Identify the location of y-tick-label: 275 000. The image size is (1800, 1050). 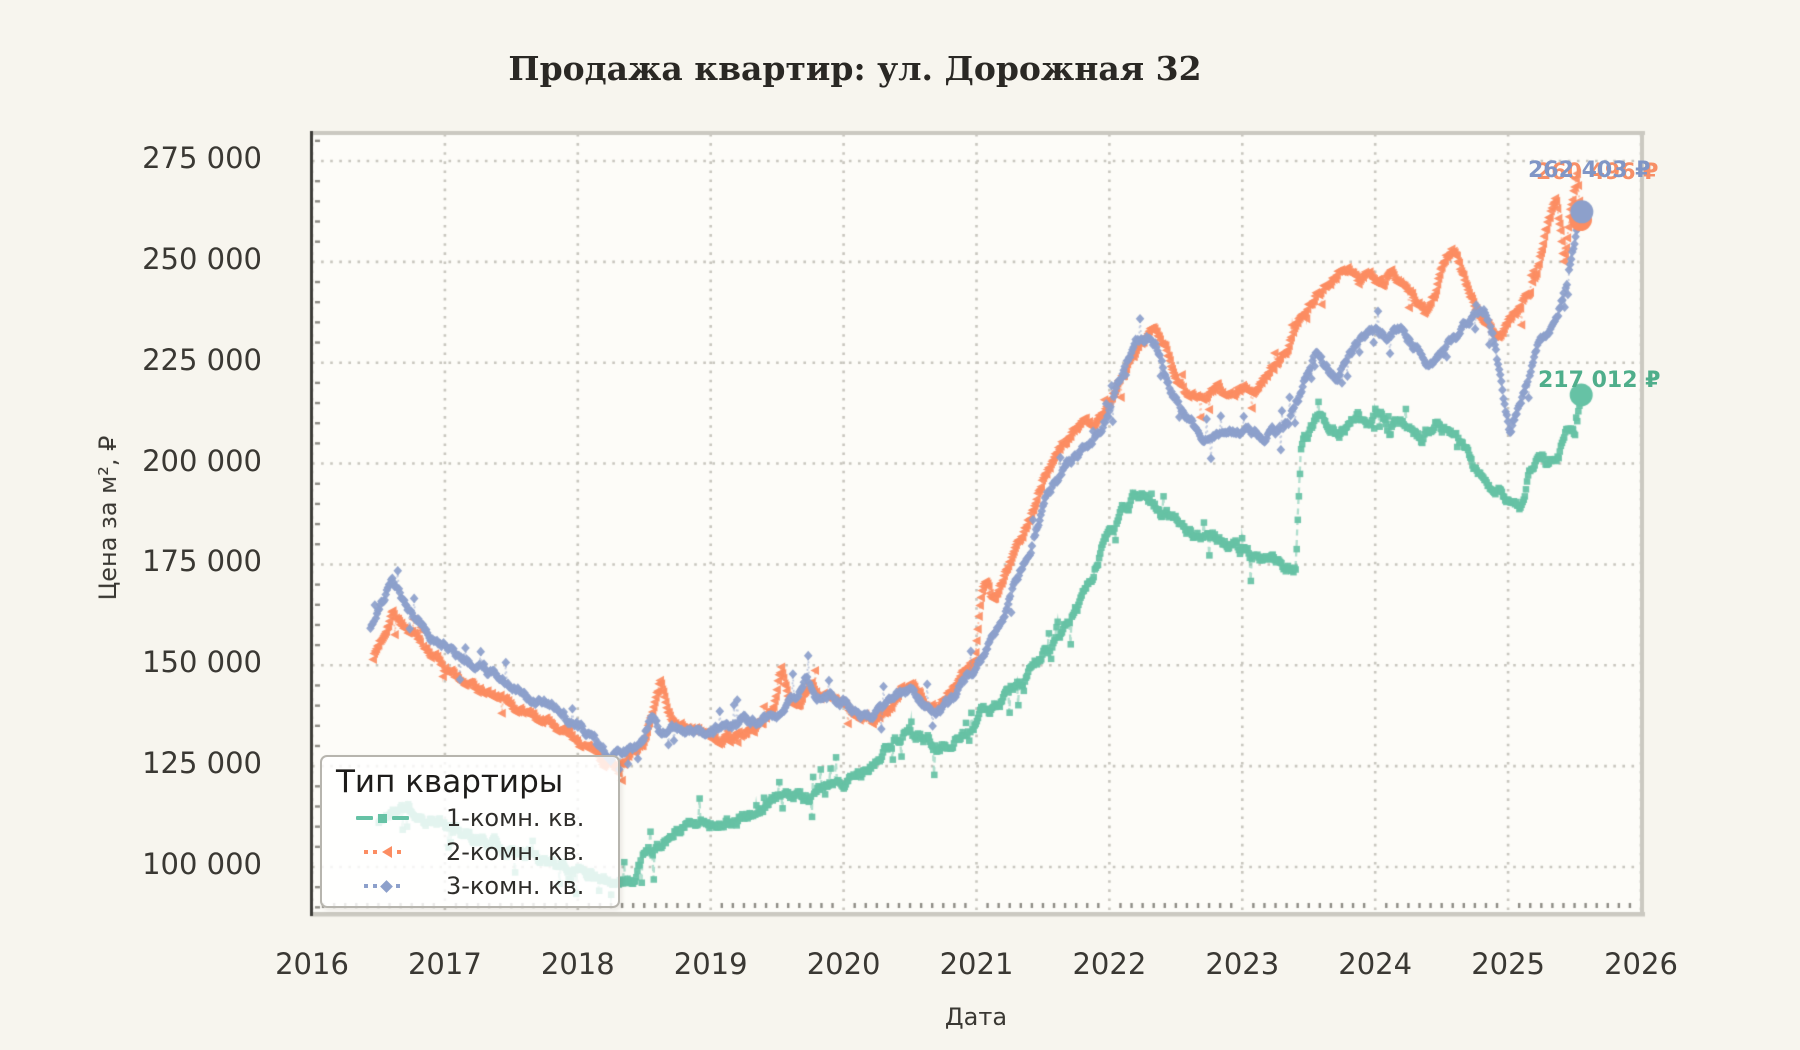
(202, 158).